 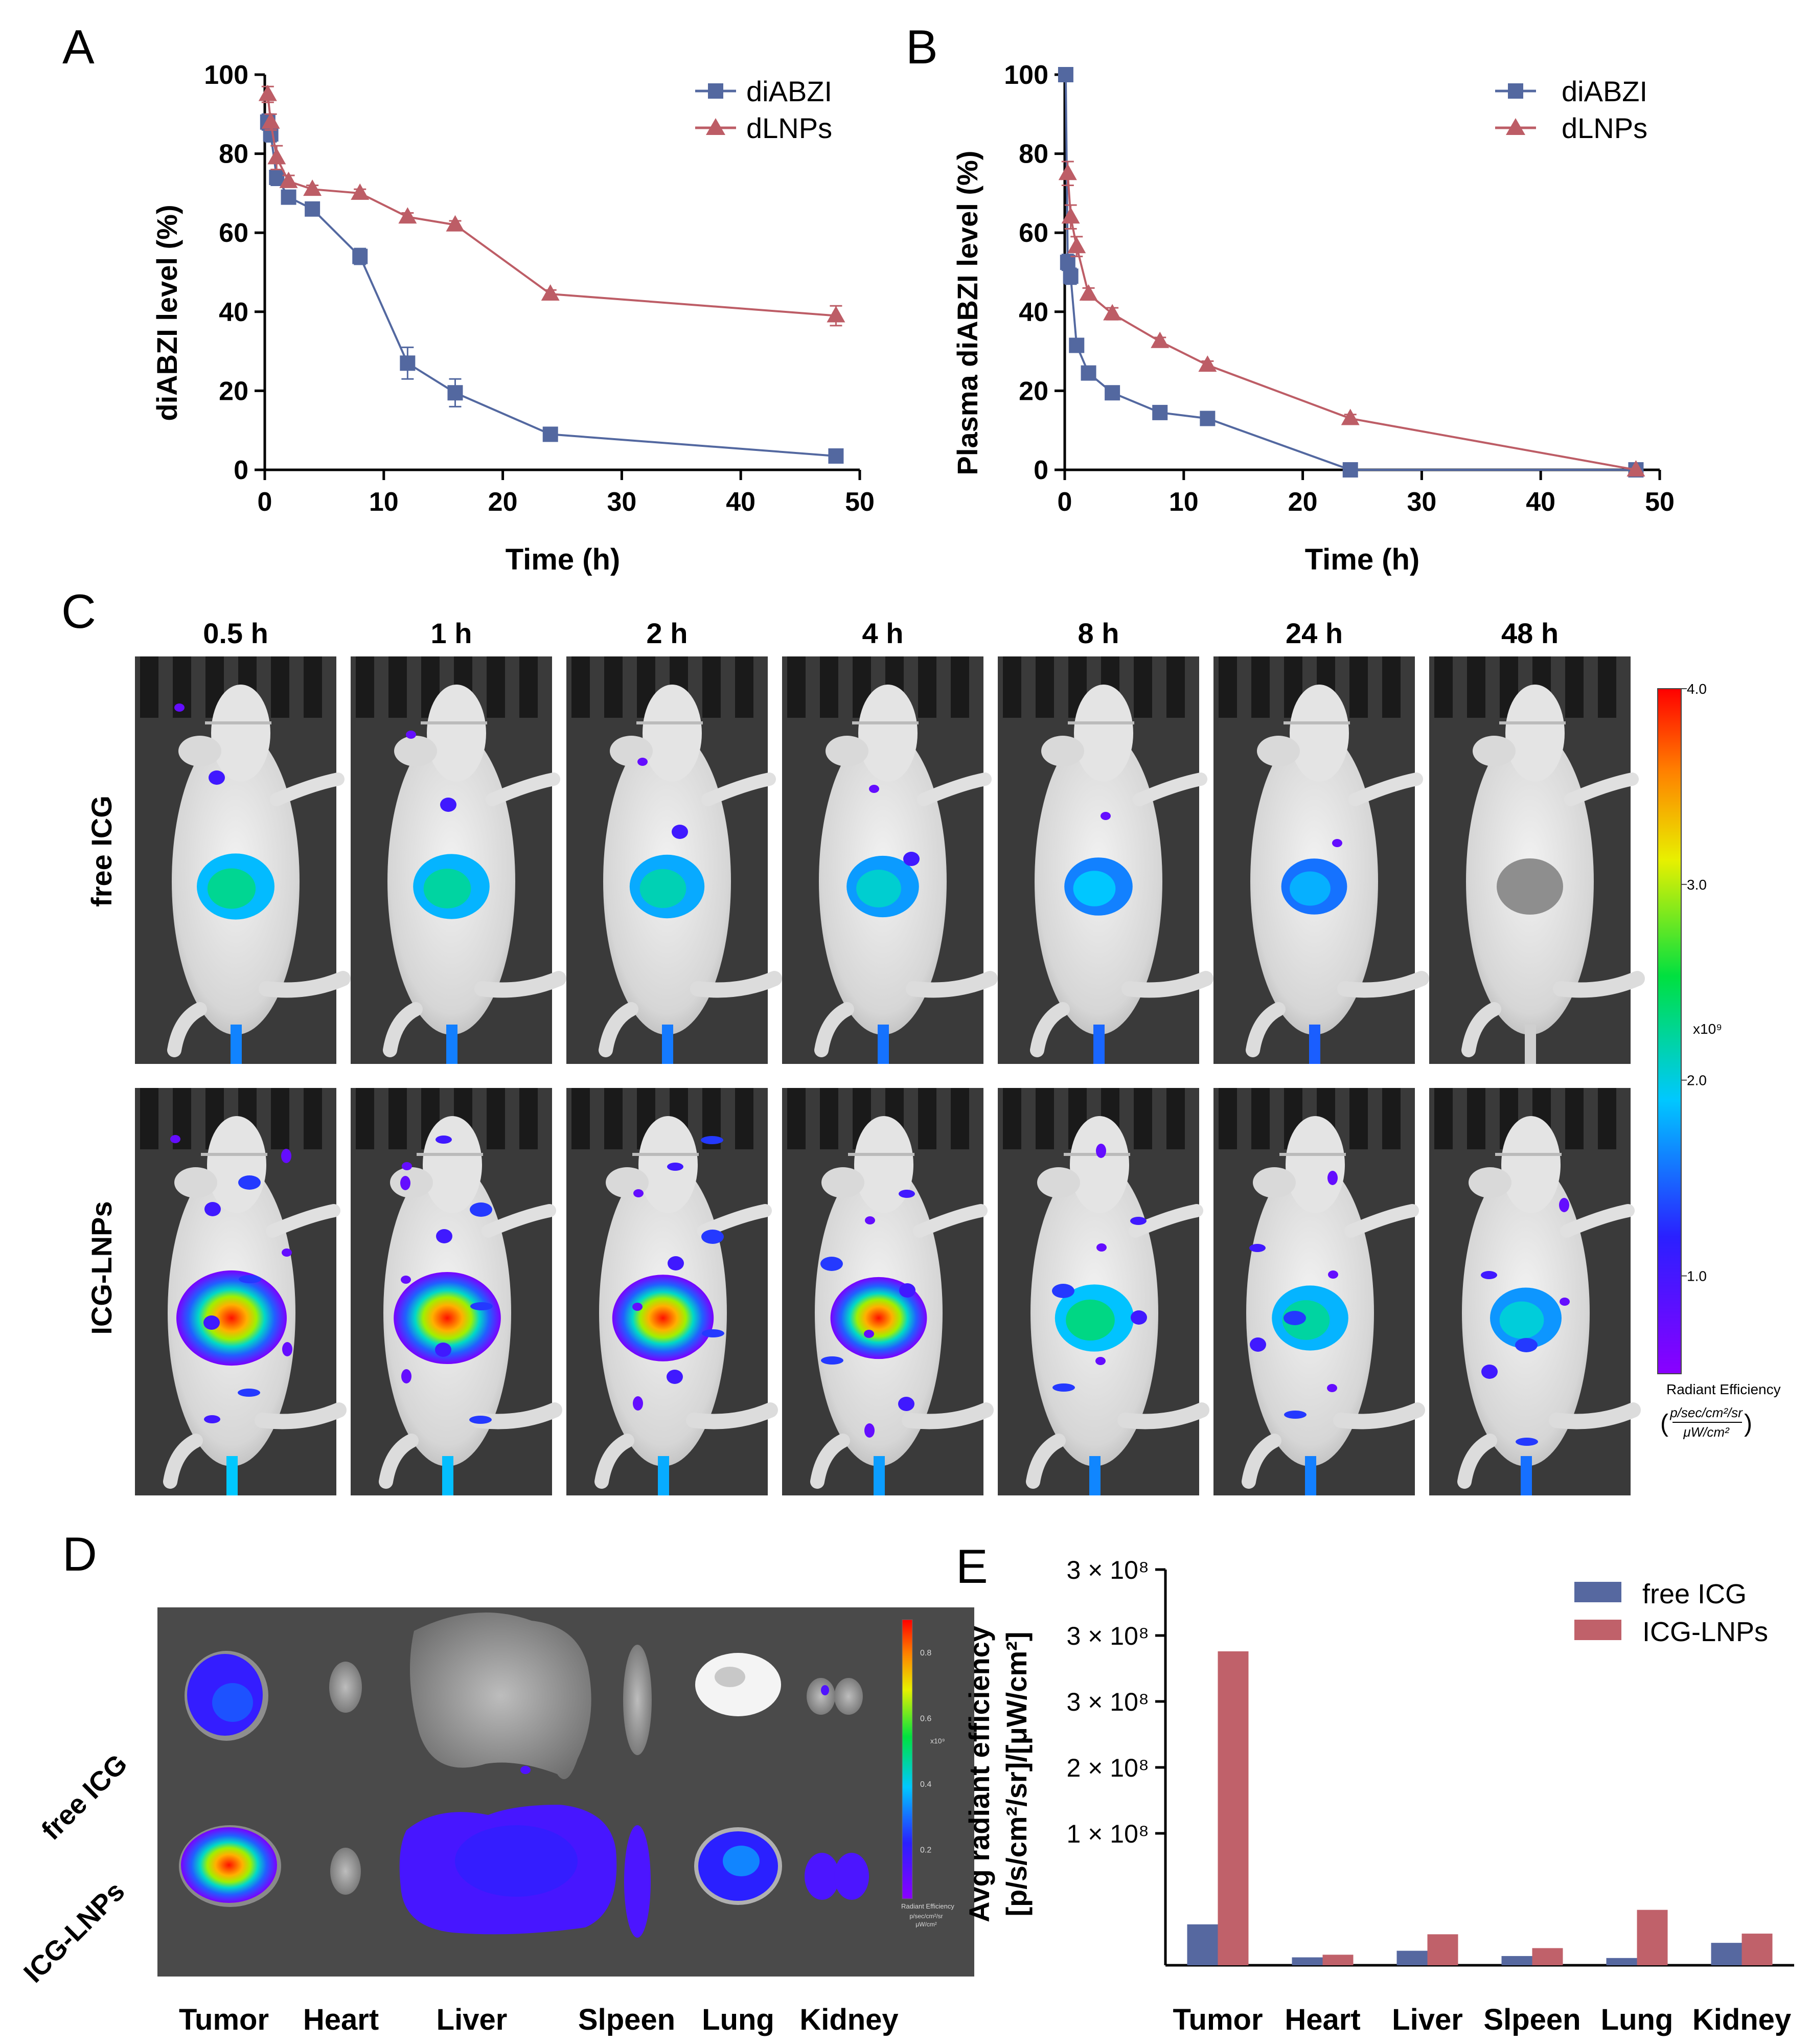 I want to click on chart-e-ylabel-line2: [p/s/cm²/sr]/[μW/cm²], so click(x=1017, y=1774).